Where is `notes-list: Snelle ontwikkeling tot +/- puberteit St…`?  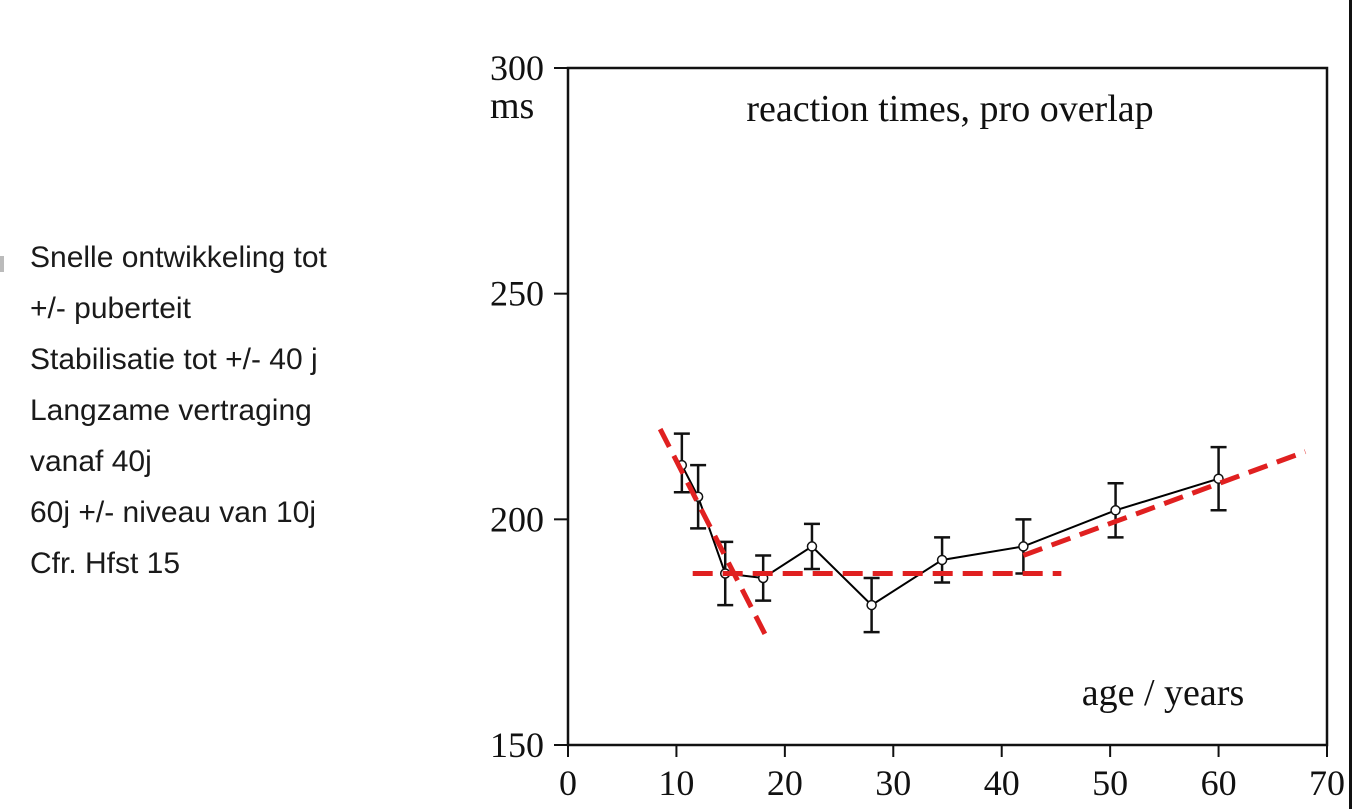 notes-list: Snelle ontwikkeling tot +/- puberteit St… is located at coordinates (178, 410).